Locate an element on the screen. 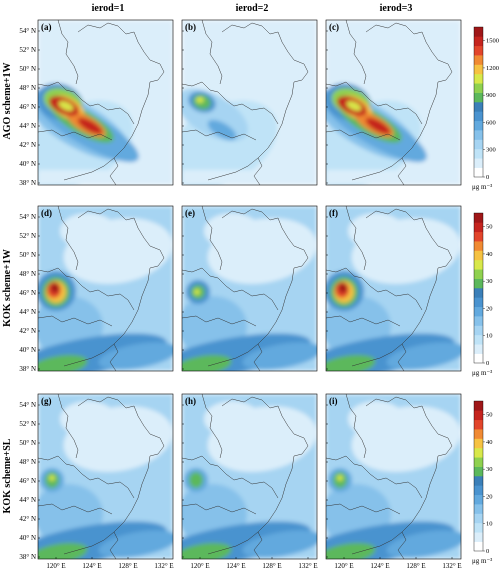 This screenshot has width=500, height=581. map-panel-3-3: (i) 120° E 124° E 128° E 132° E is located at coordinates (393, 481).